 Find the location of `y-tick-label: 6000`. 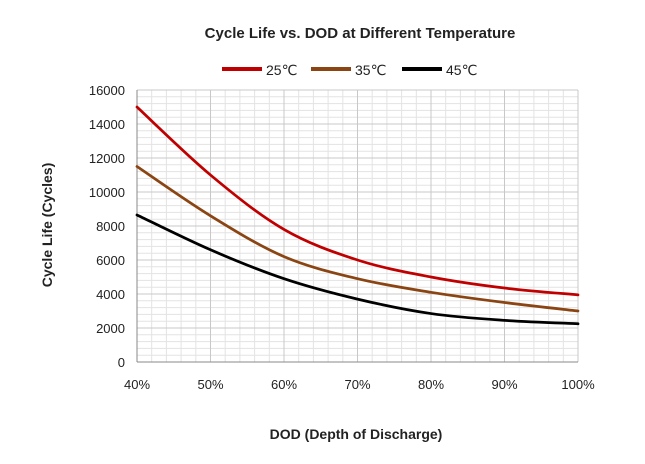

y-tick-label: 6000 is located at coordinates (110, 260).